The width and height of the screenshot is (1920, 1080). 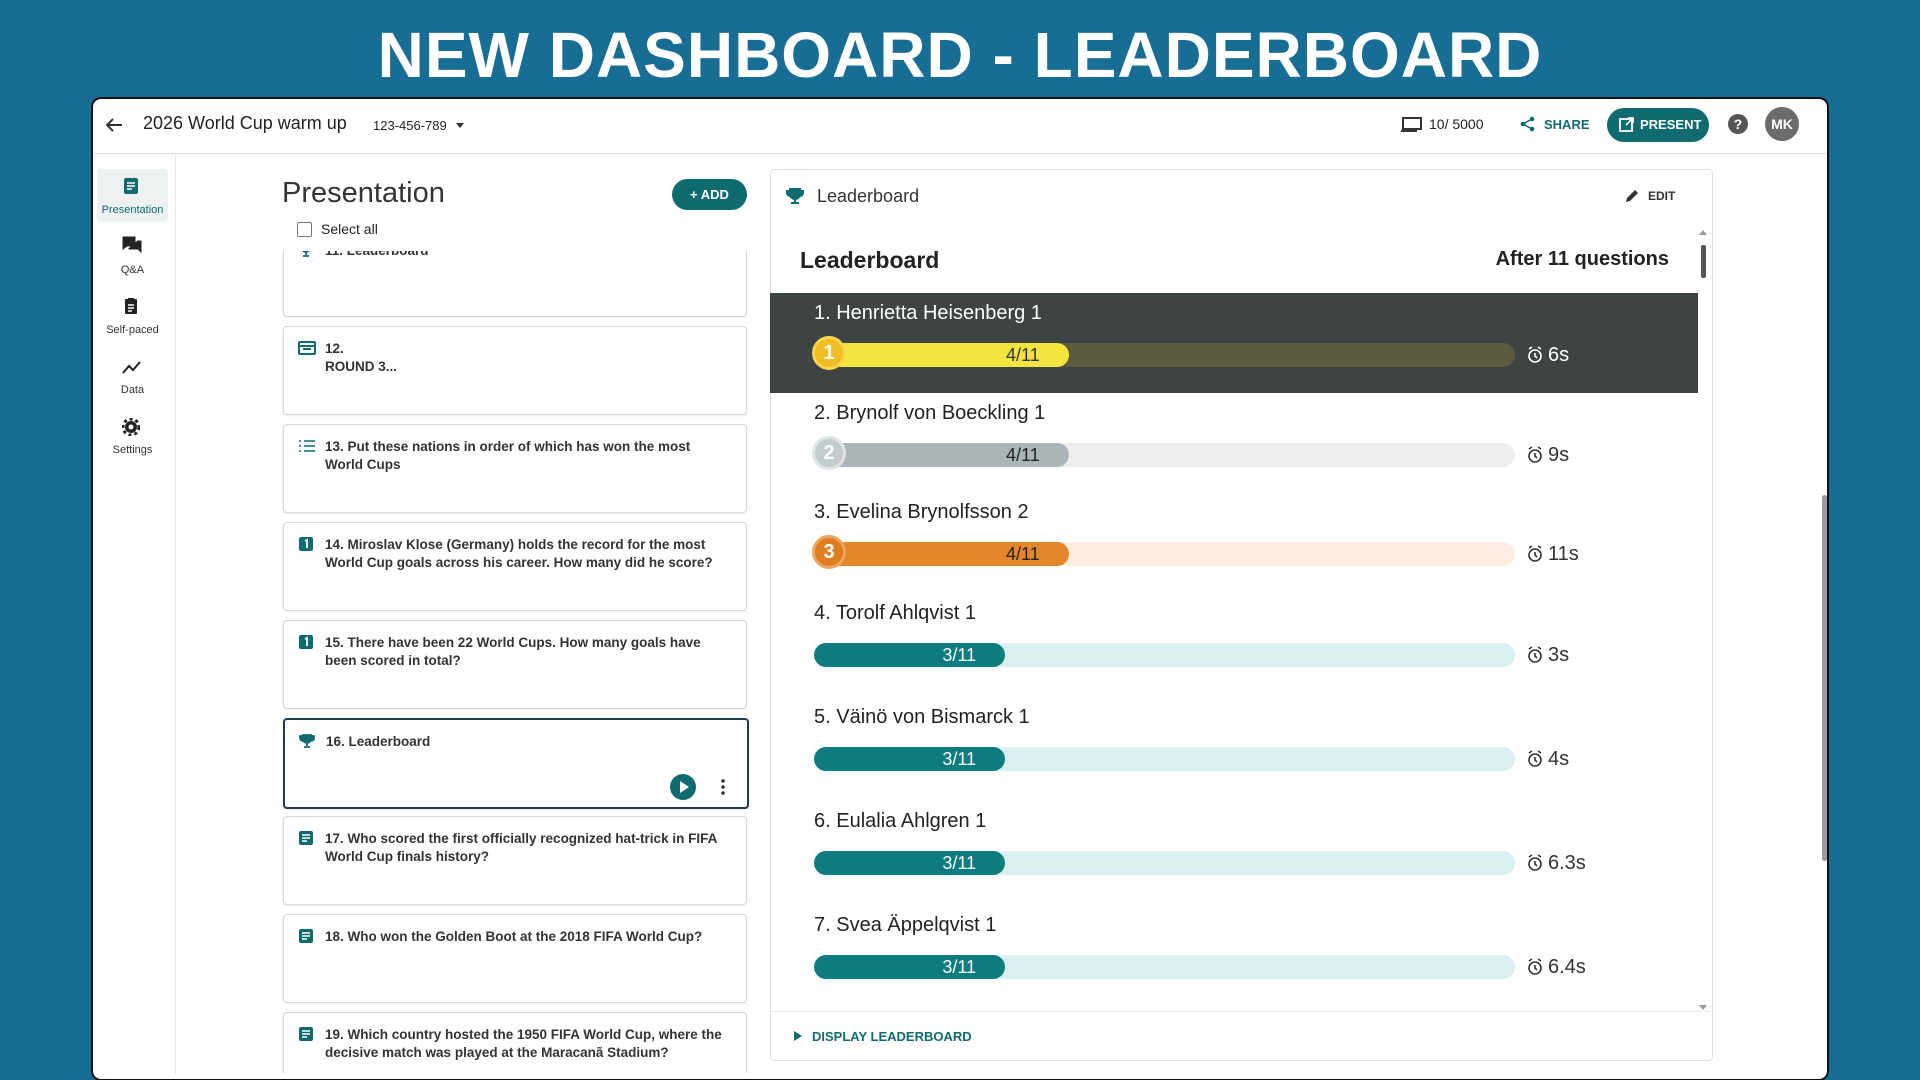 I want to click on medal: 2, so click(x=829, y=453).